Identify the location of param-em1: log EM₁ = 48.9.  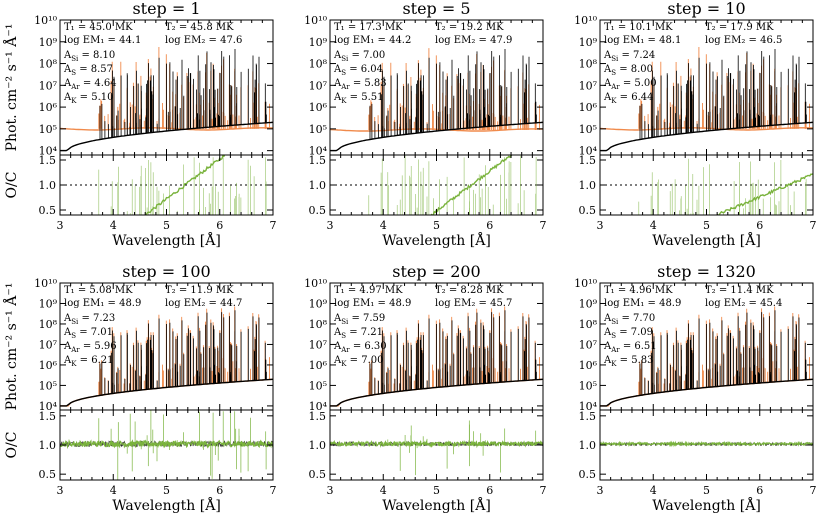
(642, 303).